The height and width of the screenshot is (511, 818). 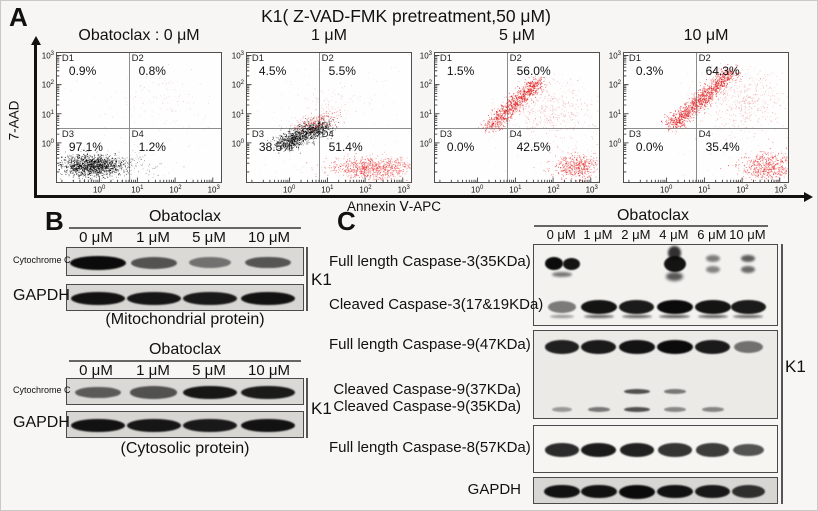 What do you see at coordinates (237, 114) in the screenshot?
I see `y-tick-label: 10¹` at bounding box center [237, 114].